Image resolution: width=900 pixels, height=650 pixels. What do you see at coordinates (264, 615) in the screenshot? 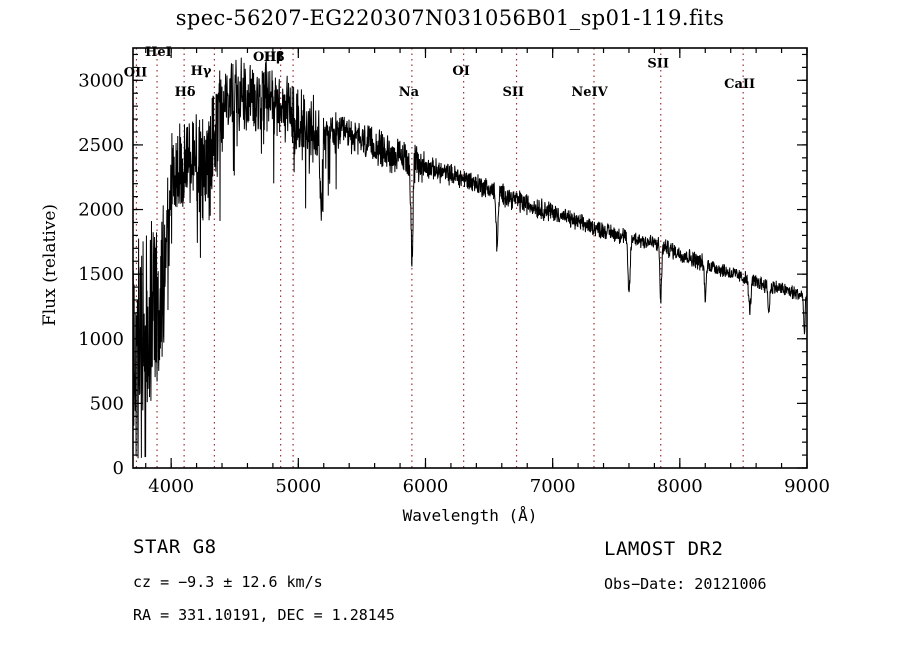
I see `coordinates-line: RA = 331.10191, DEC = 1.28145` at bounding box center [264, 615].